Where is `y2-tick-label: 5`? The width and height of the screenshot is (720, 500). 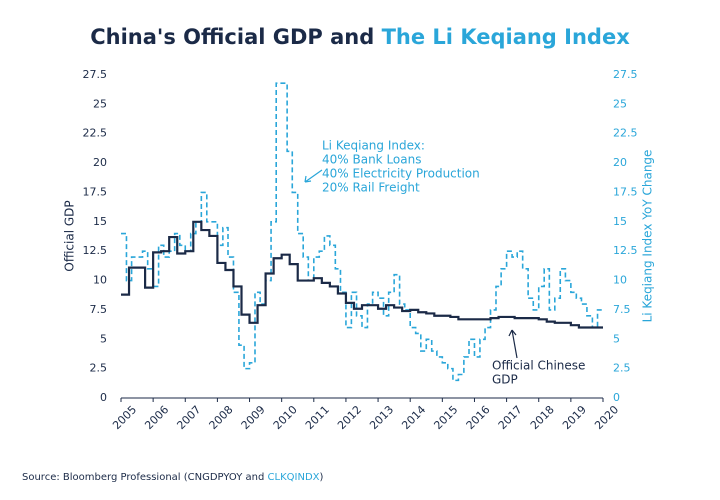
y2-tick-label: 5 is located at coordinates (616, 338).